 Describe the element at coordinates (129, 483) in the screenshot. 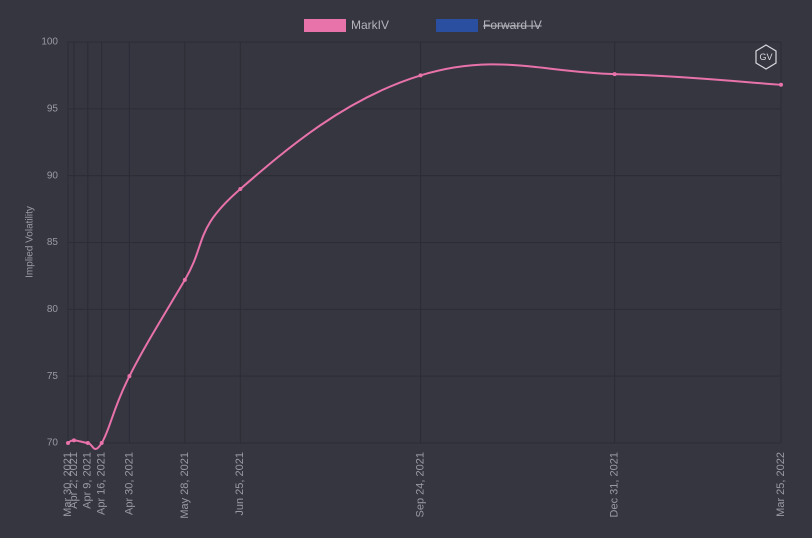

I see `x-tick-label: Apr 30, 2021` at that location.